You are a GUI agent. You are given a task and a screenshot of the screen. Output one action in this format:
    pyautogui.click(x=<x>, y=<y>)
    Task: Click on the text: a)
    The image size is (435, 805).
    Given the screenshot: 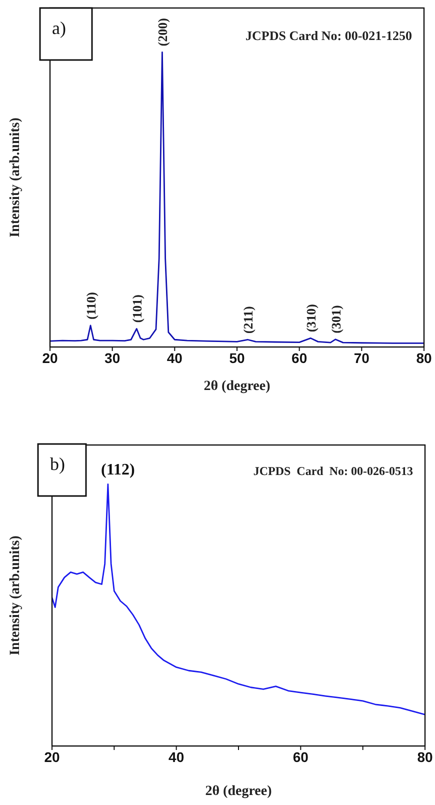 What is the action you would take?
    pyautogui.click(x=59, y=28)
    